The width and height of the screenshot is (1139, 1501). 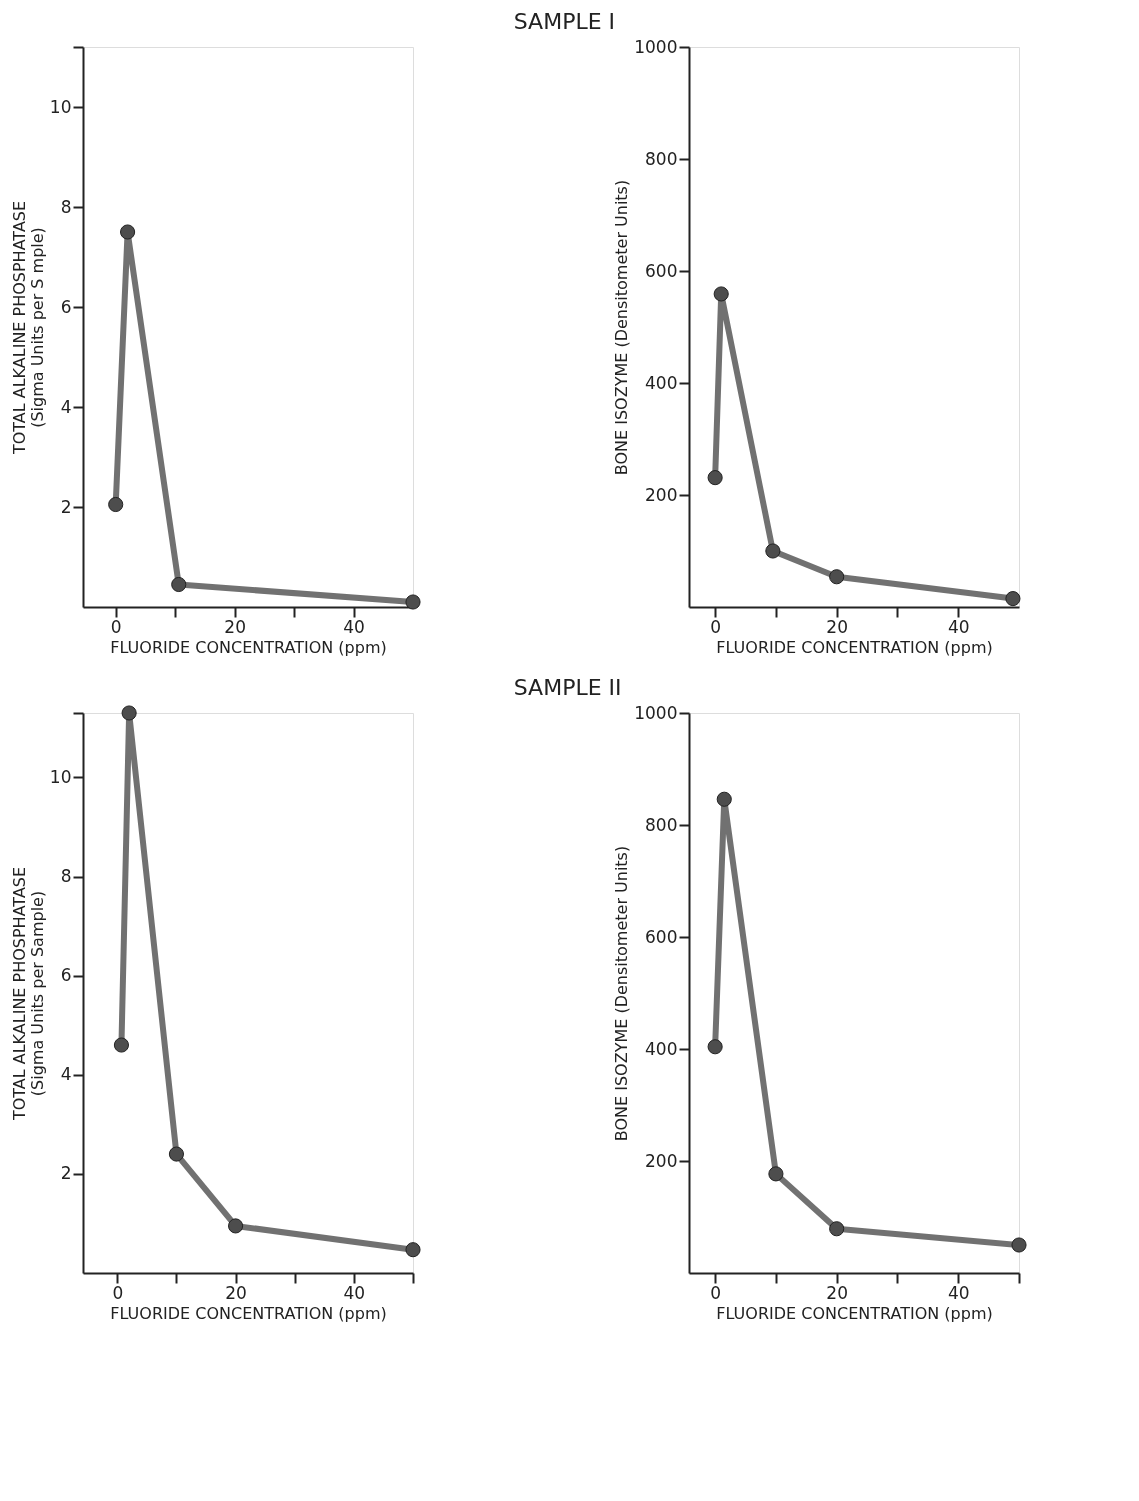 What do you see at coordinates (567, 687) in the screenshot?
I see `chart-title: SAMPLE II` at bounding box center [567, 687].